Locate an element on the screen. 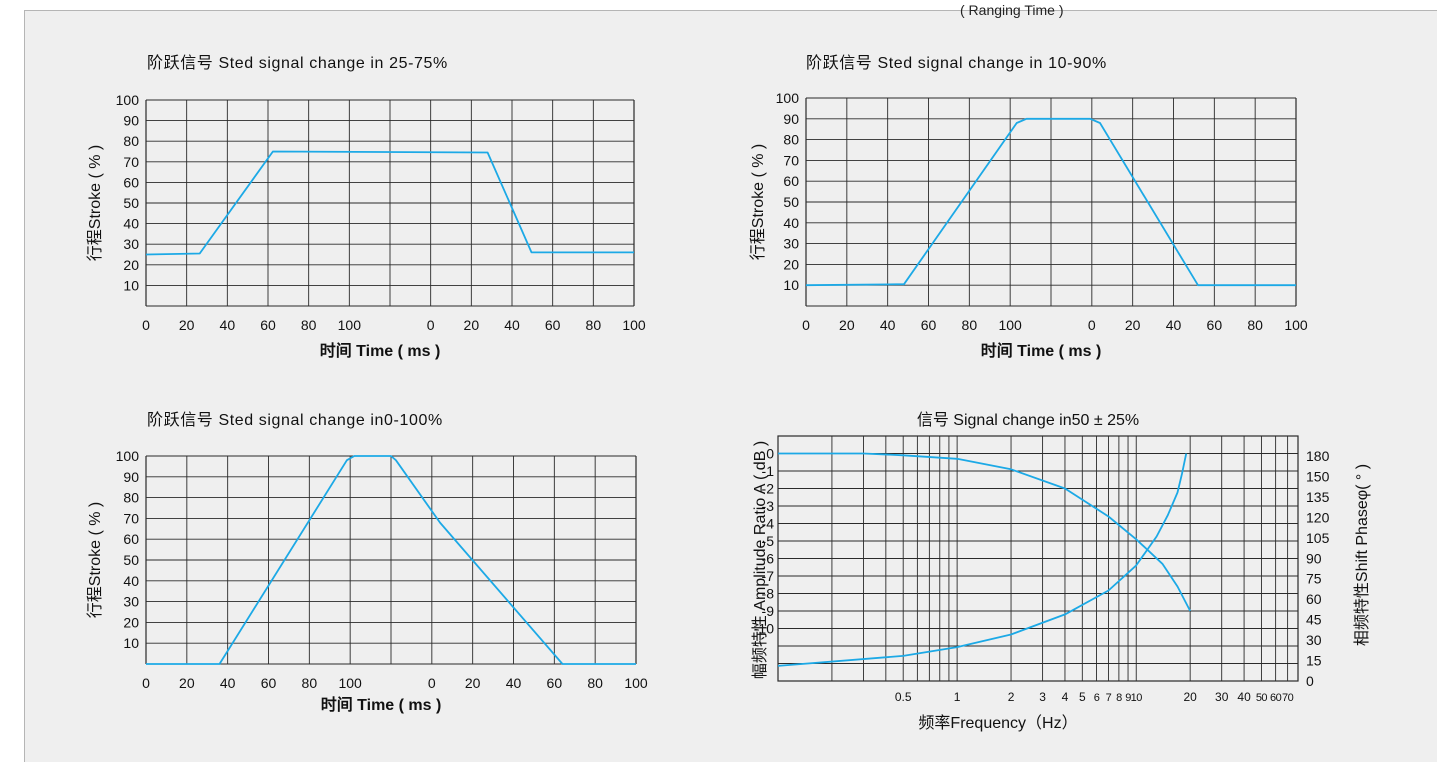  y-axis-label: 行程Stroke ( % ) is located at coordinates (95, 203).